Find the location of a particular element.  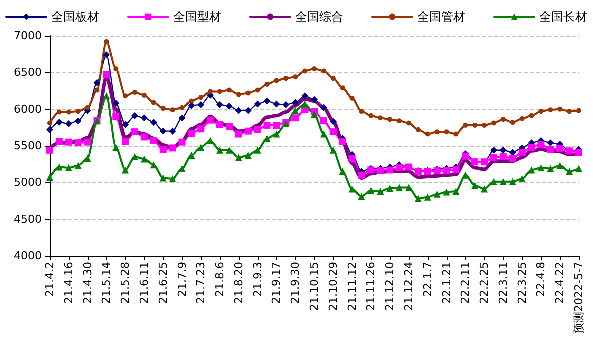

legend-label: 全国型材 is located at coordinates (198, 17).